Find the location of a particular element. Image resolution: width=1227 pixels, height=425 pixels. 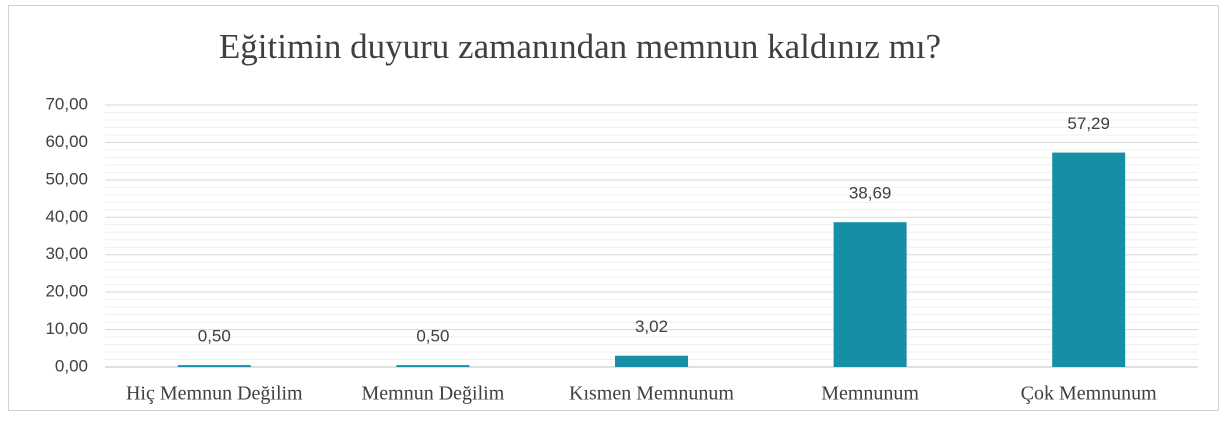

data-label: 3,02 is located at coordinates (651, 326).